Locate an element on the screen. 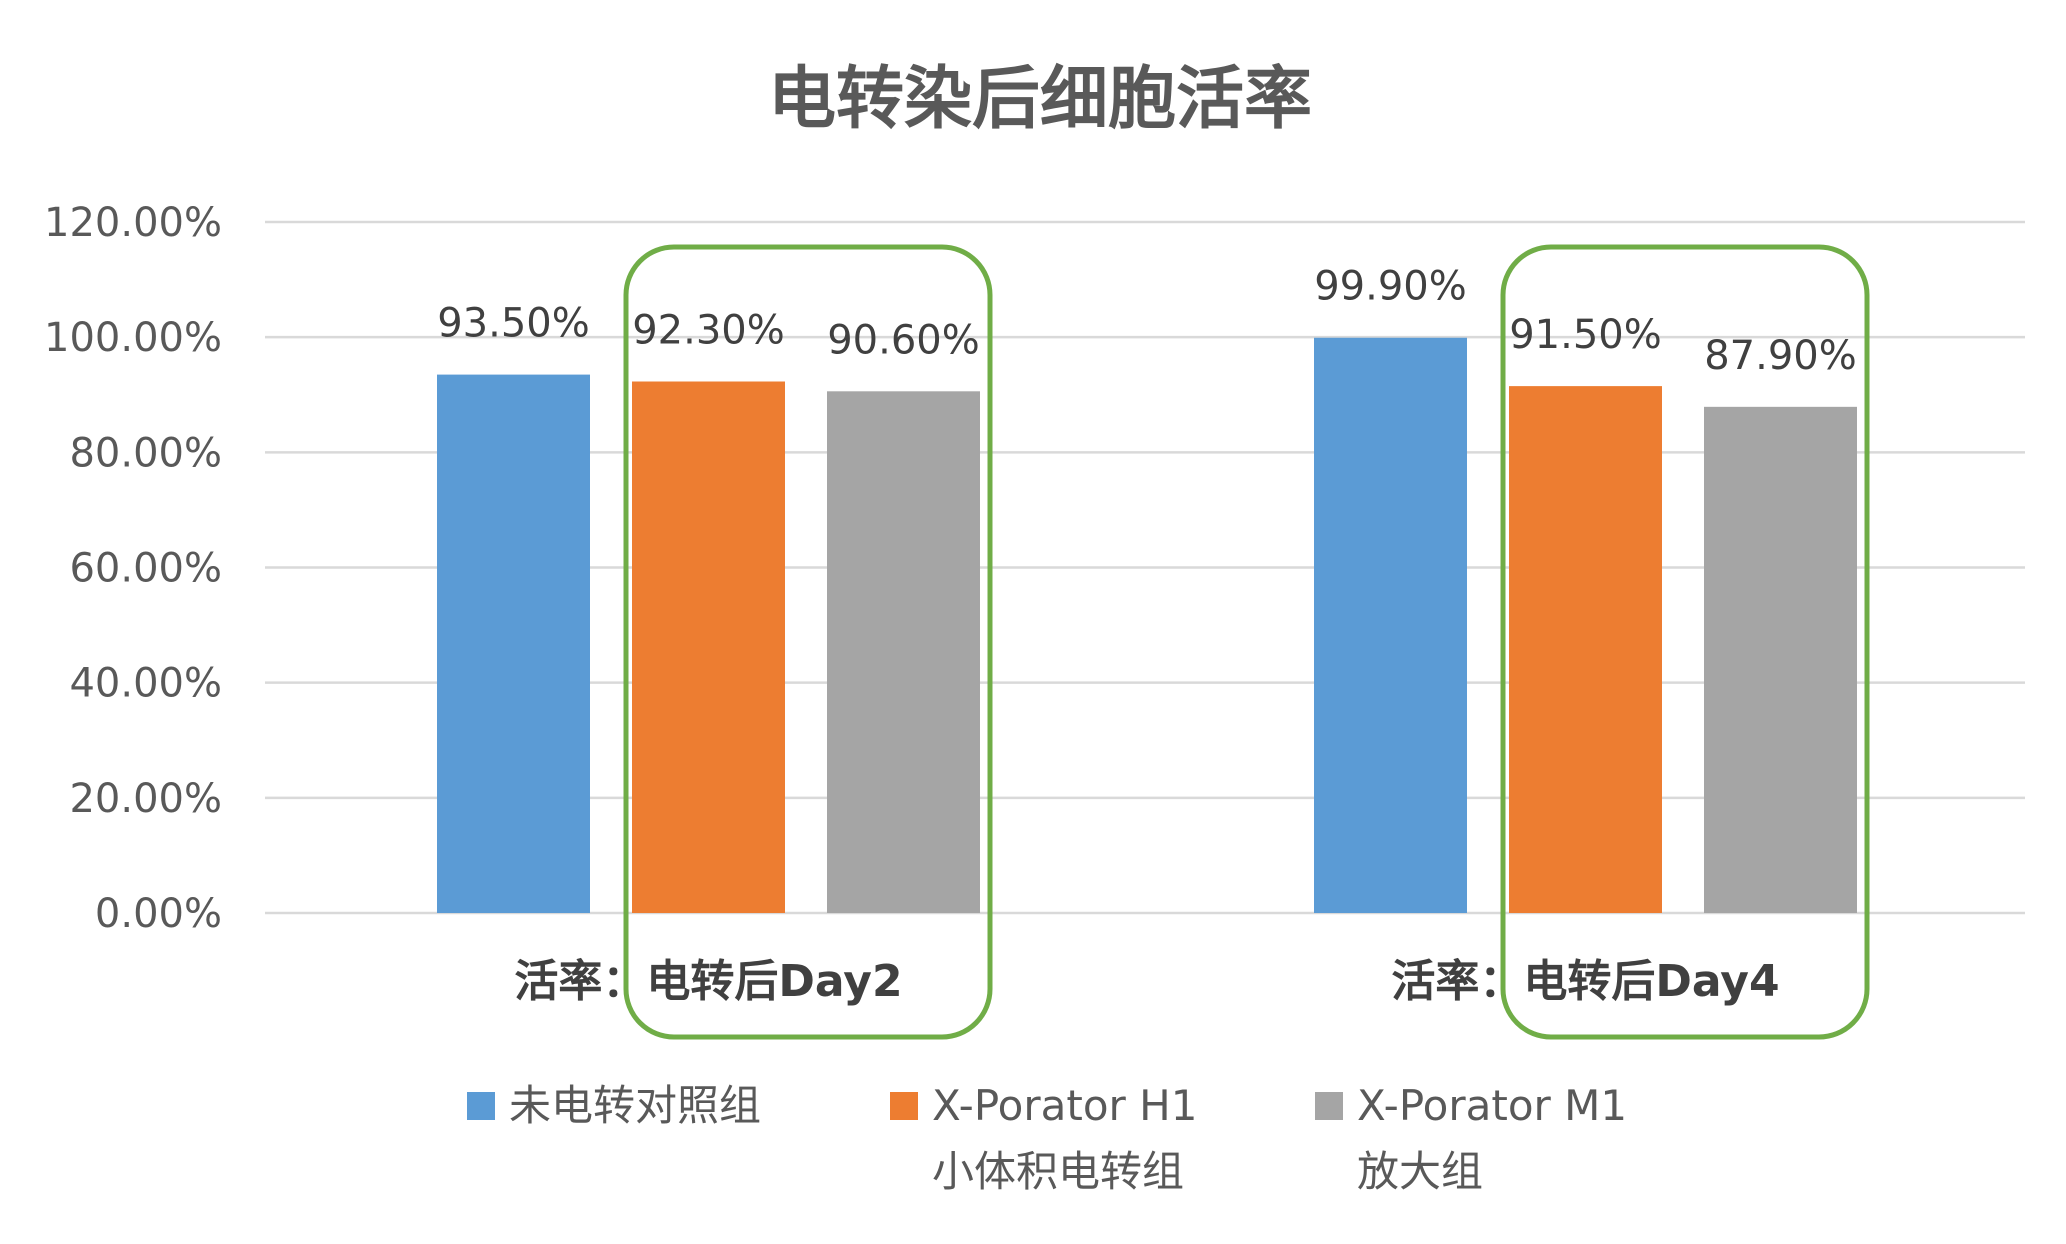  data-label: 91.50% is located at coordinates (1585, 335).